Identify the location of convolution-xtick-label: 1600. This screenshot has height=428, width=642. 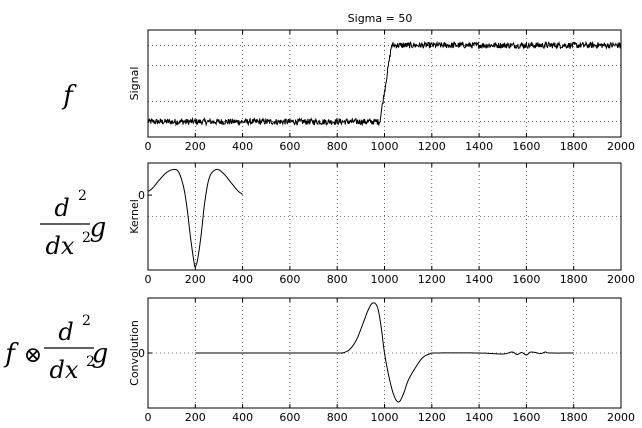
(526, 417).